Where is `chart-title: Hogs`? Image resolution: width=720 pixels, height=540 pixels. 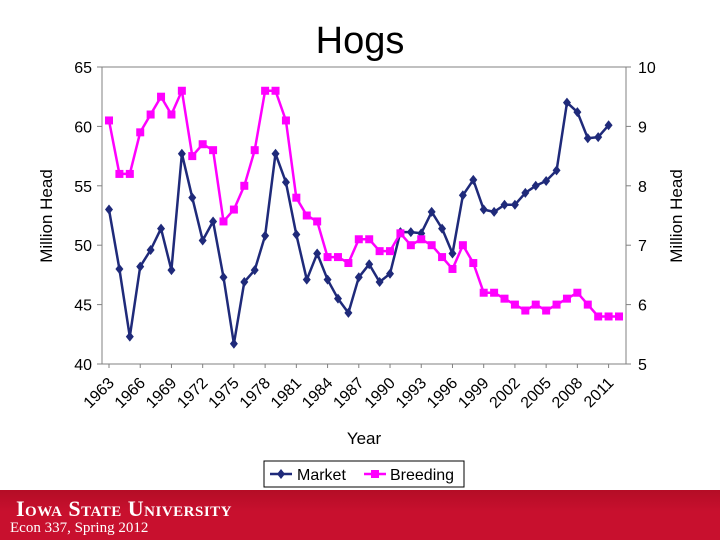 chart-title: Hogs is located at coordinates (360, 41).